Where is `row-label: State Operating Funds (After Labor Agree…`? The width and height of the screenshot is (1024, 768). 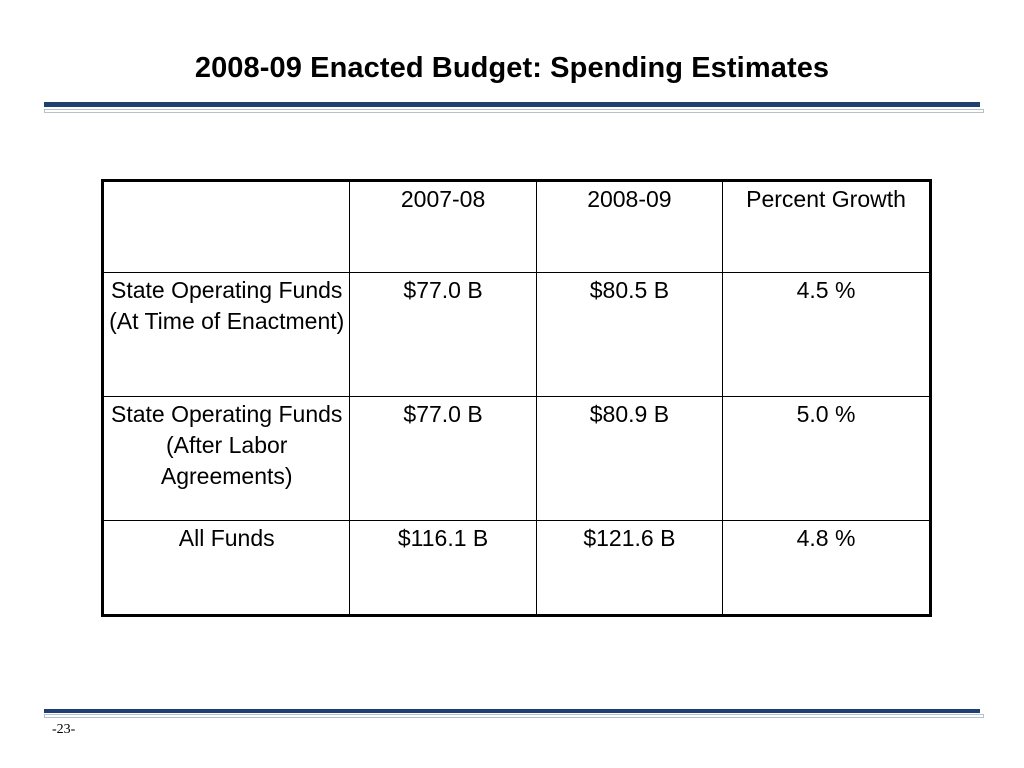 row-label: State Operating Funds (After Labor Agree… is located at coordinates (226, 458).